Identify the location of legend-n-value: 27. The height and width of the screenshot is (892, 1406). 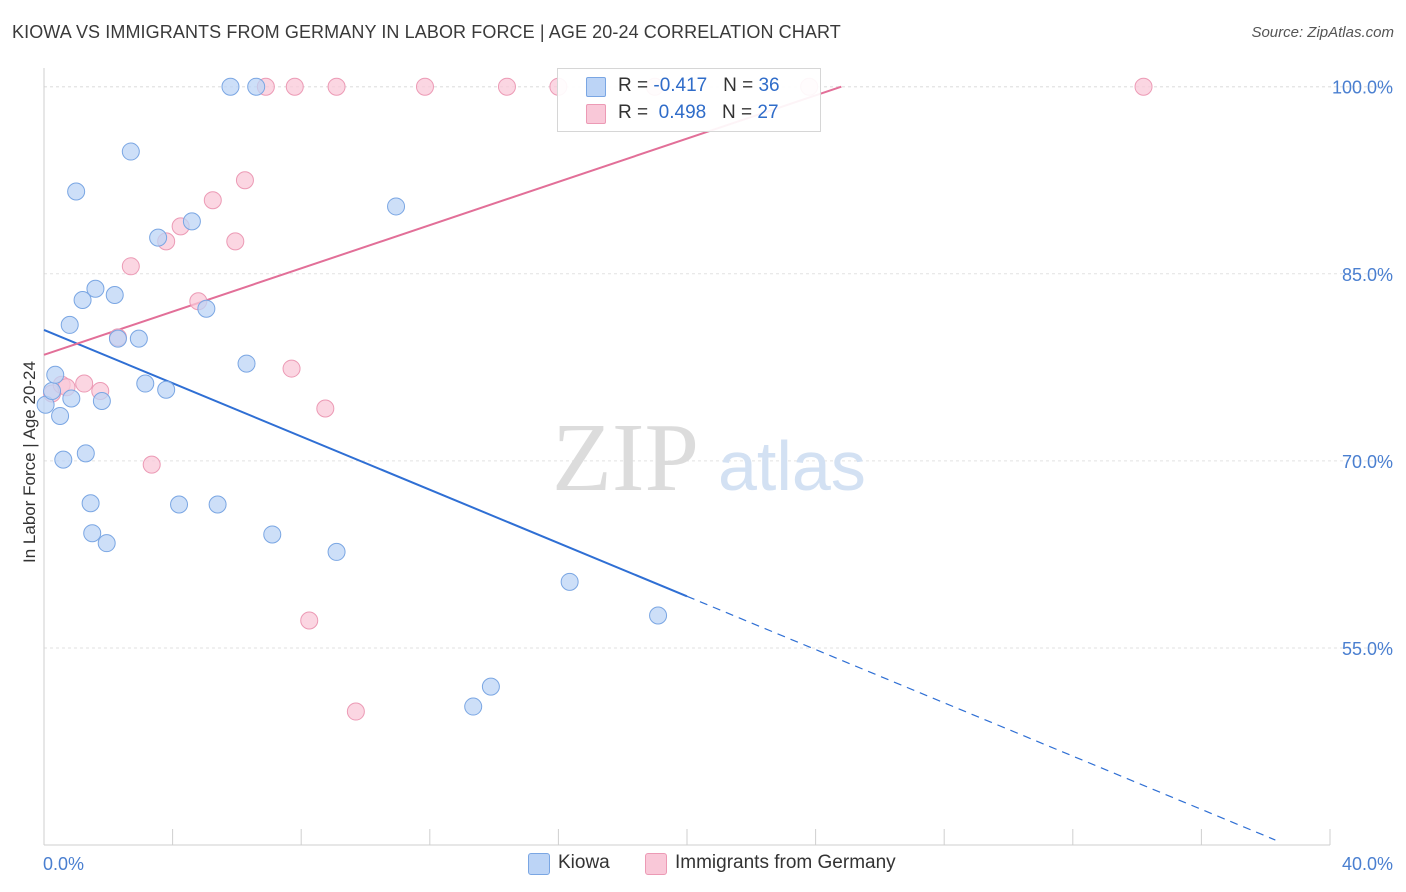
(768, 112).